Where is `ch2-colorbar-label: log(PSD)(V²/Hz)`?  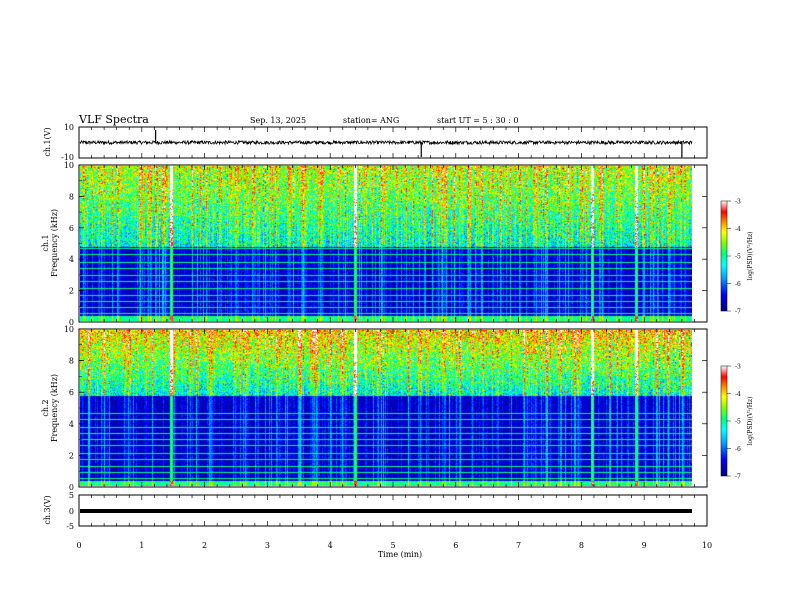 ch2-colorbar-label: log(PSD)(V²/Hz) is located at coordinates (750, 421).